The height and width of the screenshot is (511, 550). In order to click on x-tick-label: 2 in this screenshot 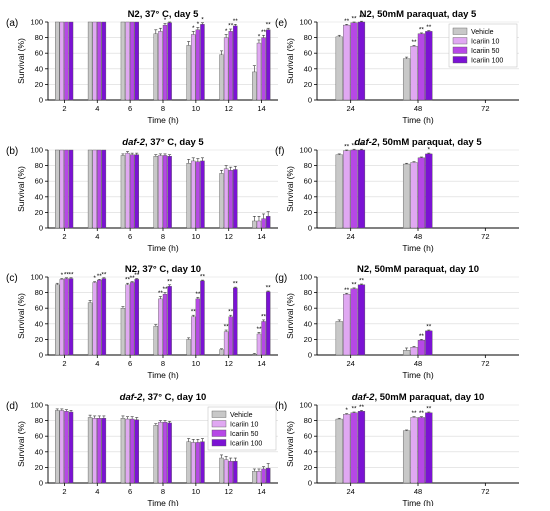, I will do `click(64, 108)`.